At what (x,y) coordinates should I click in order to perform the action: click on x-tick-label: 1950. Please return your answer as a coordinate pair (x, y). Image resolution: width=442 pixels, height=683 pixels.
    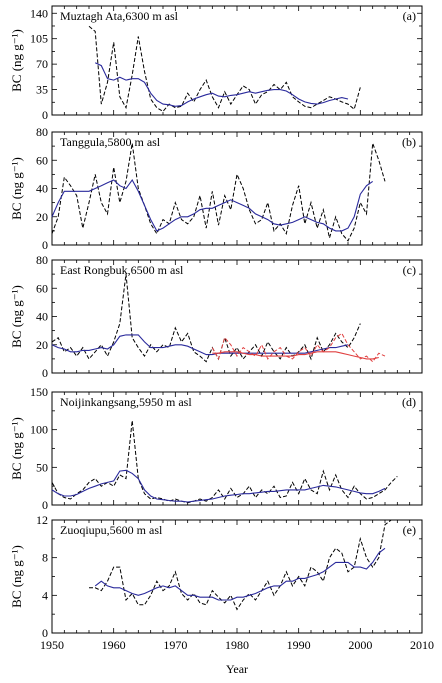
    Looking at the image, I should click on (52, 645).